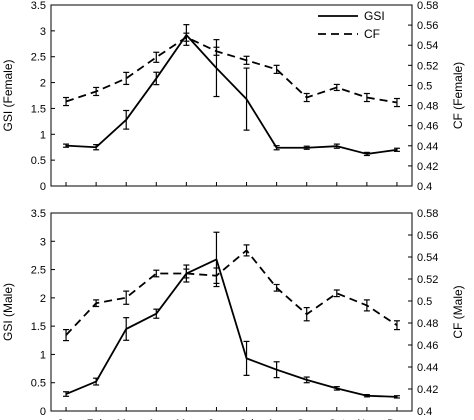  Describe the element at coordinates (231, 292) in the screenshot. I see `series-line-cf` at that location.